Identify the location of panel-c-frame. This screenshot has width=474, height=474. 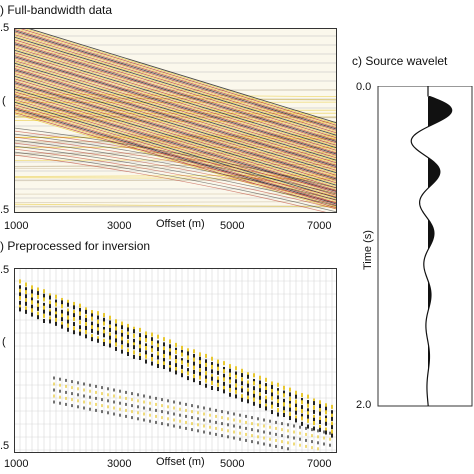
(425, 246).